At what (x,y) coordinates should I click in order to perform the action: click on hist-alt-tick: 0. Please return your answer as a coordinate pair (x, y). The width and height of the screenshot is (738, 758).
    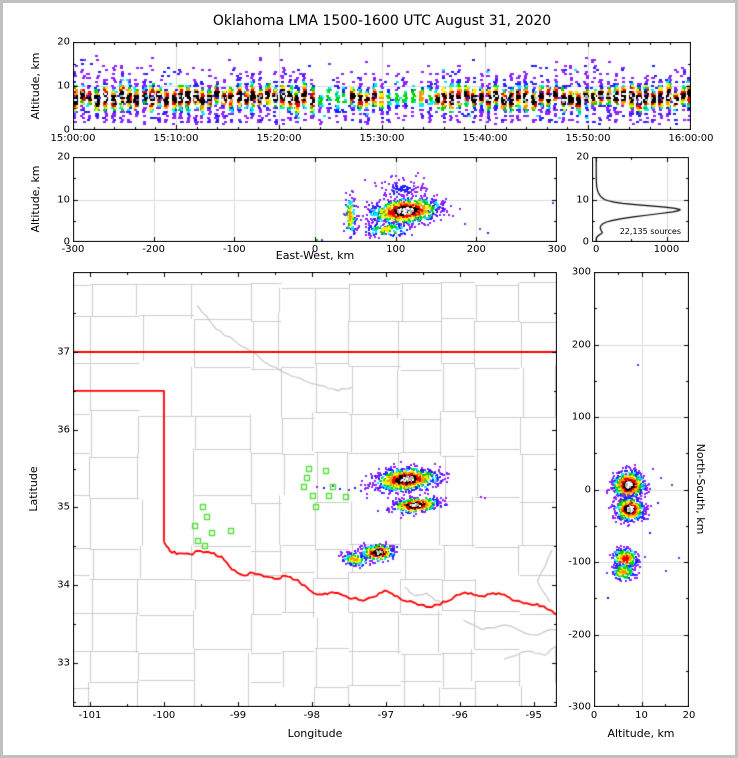
    Looking at the image, I should click on (585, 242).